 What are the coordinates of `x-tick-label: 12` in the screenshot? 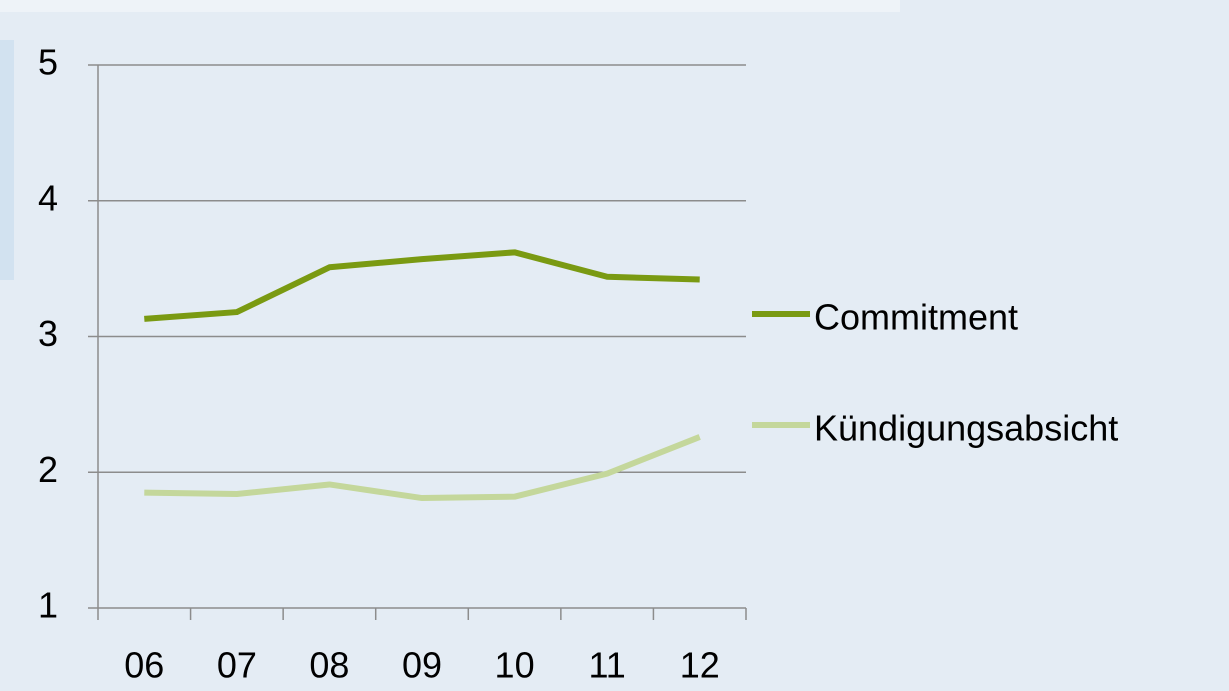 It's located at (700, 665).